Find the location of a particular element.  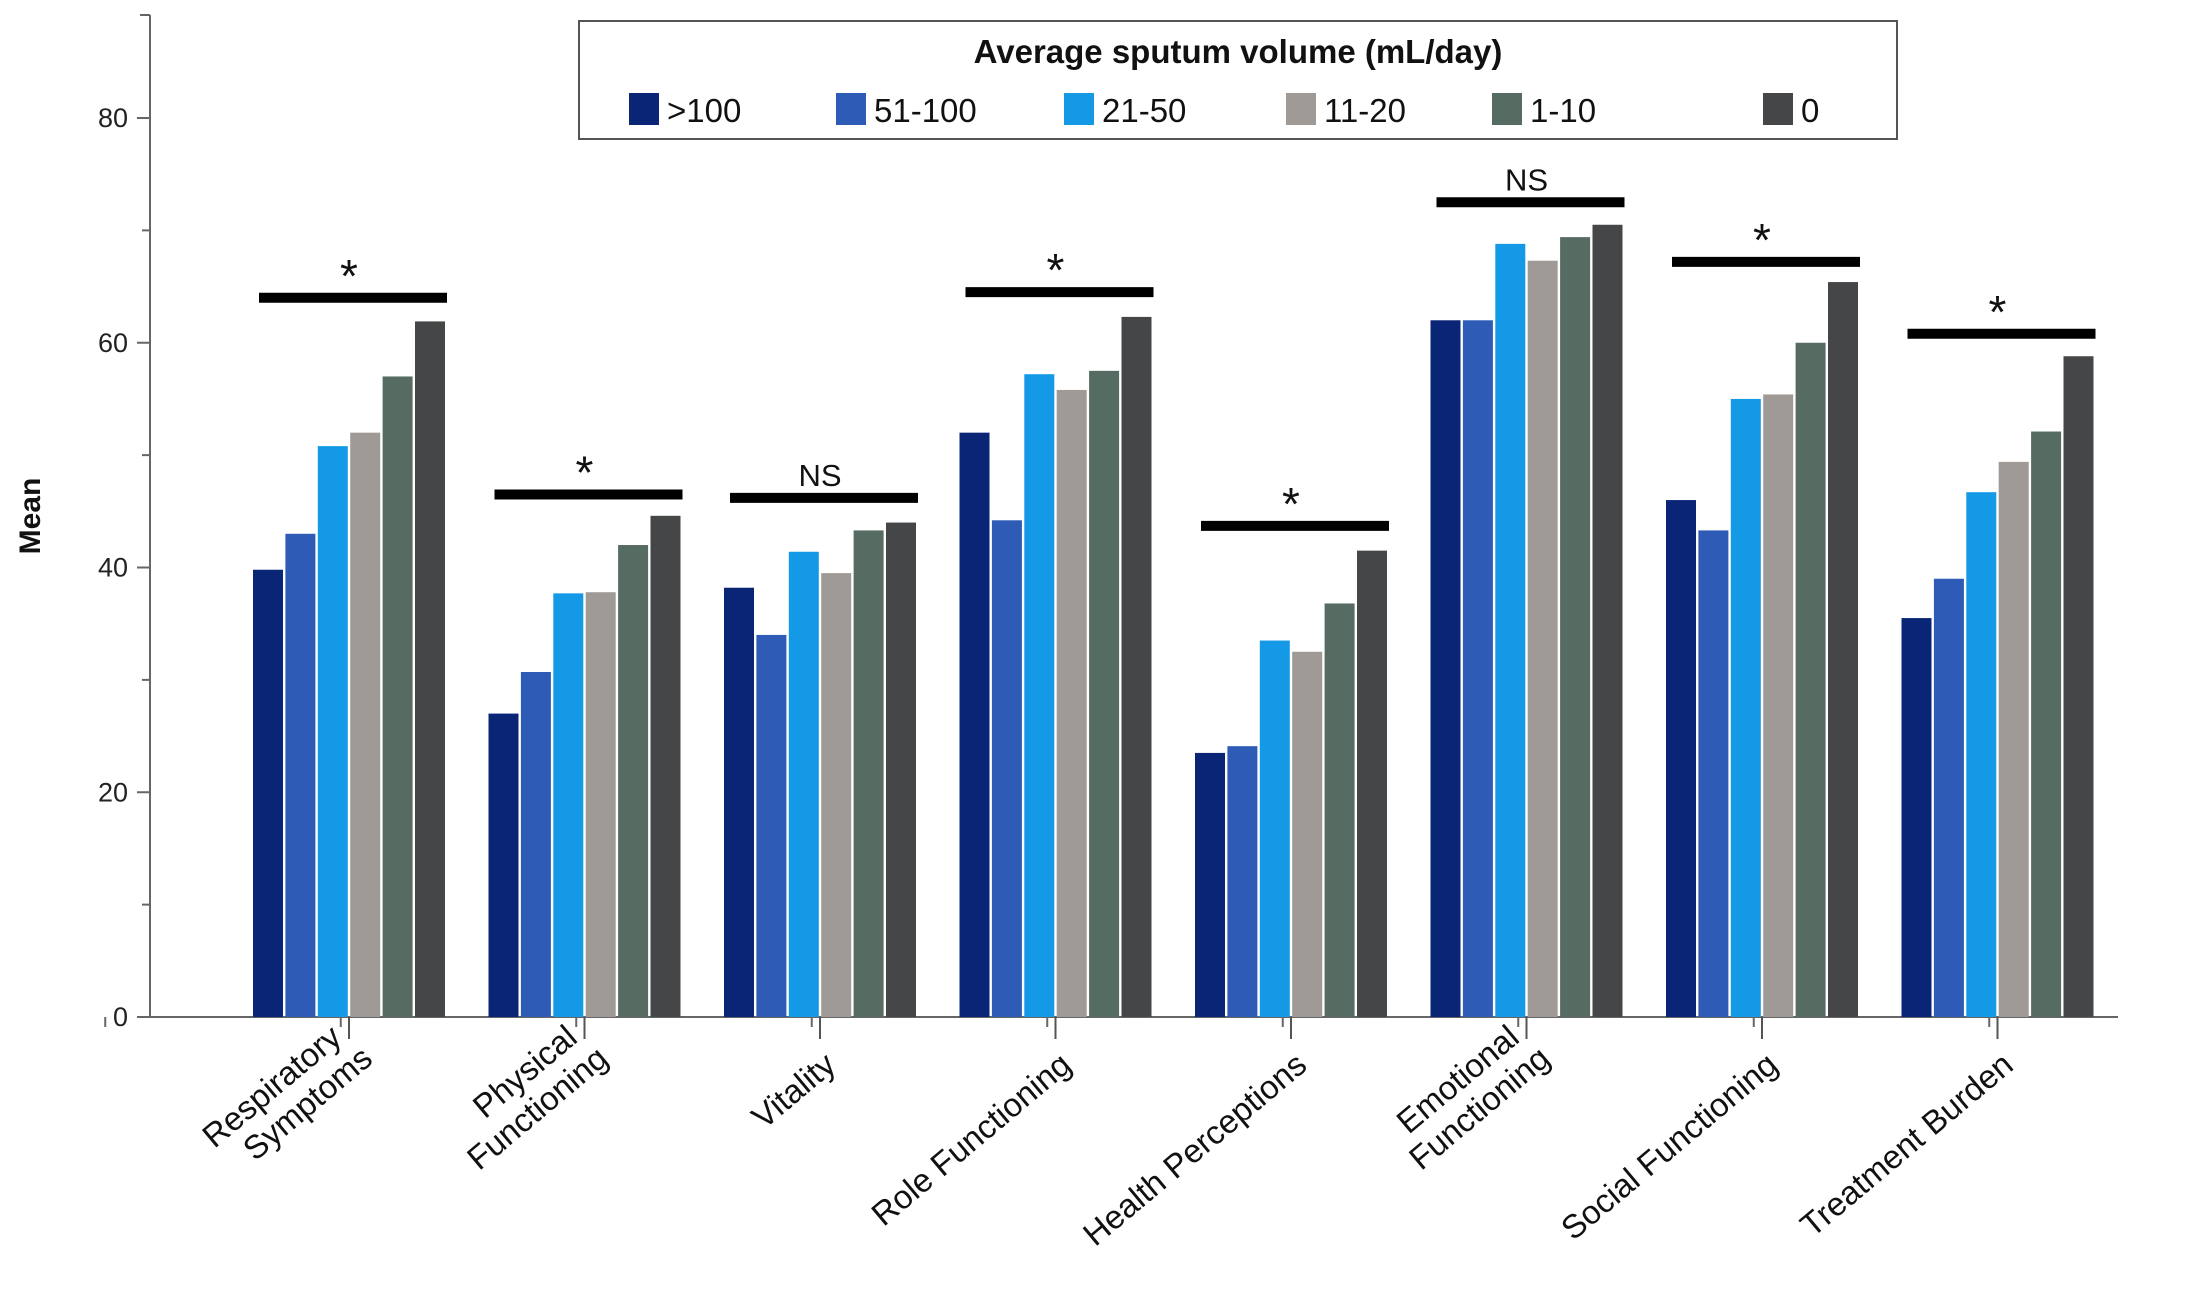

category-label-line: Health Perceptions is located at coordinates (1194, 1149).